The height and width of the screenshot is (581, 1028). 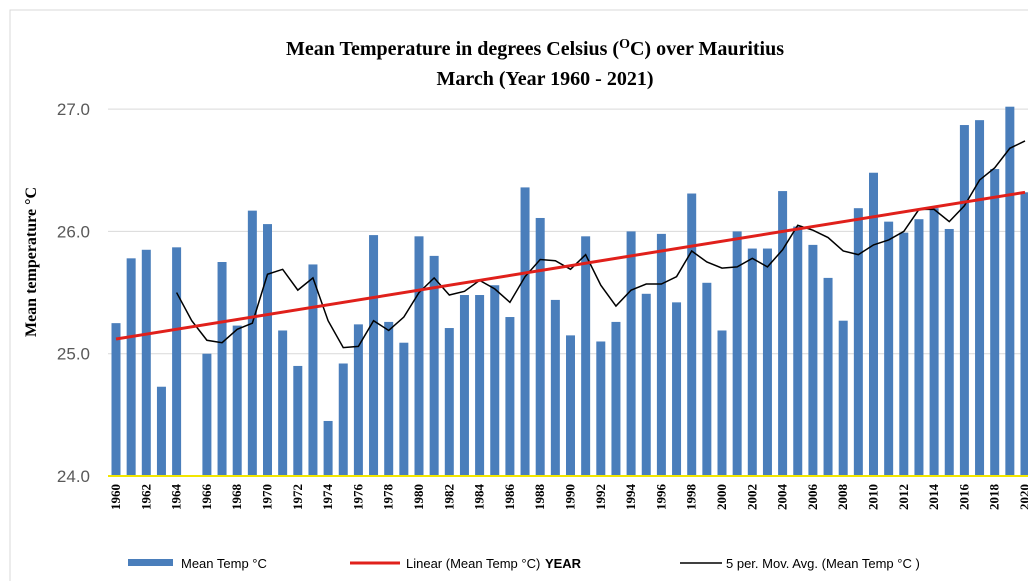 What do you see at coordinates (73, 109) in the screenshot?
I see `y-tick-label: 27.0` at bounding box center [73, 109].